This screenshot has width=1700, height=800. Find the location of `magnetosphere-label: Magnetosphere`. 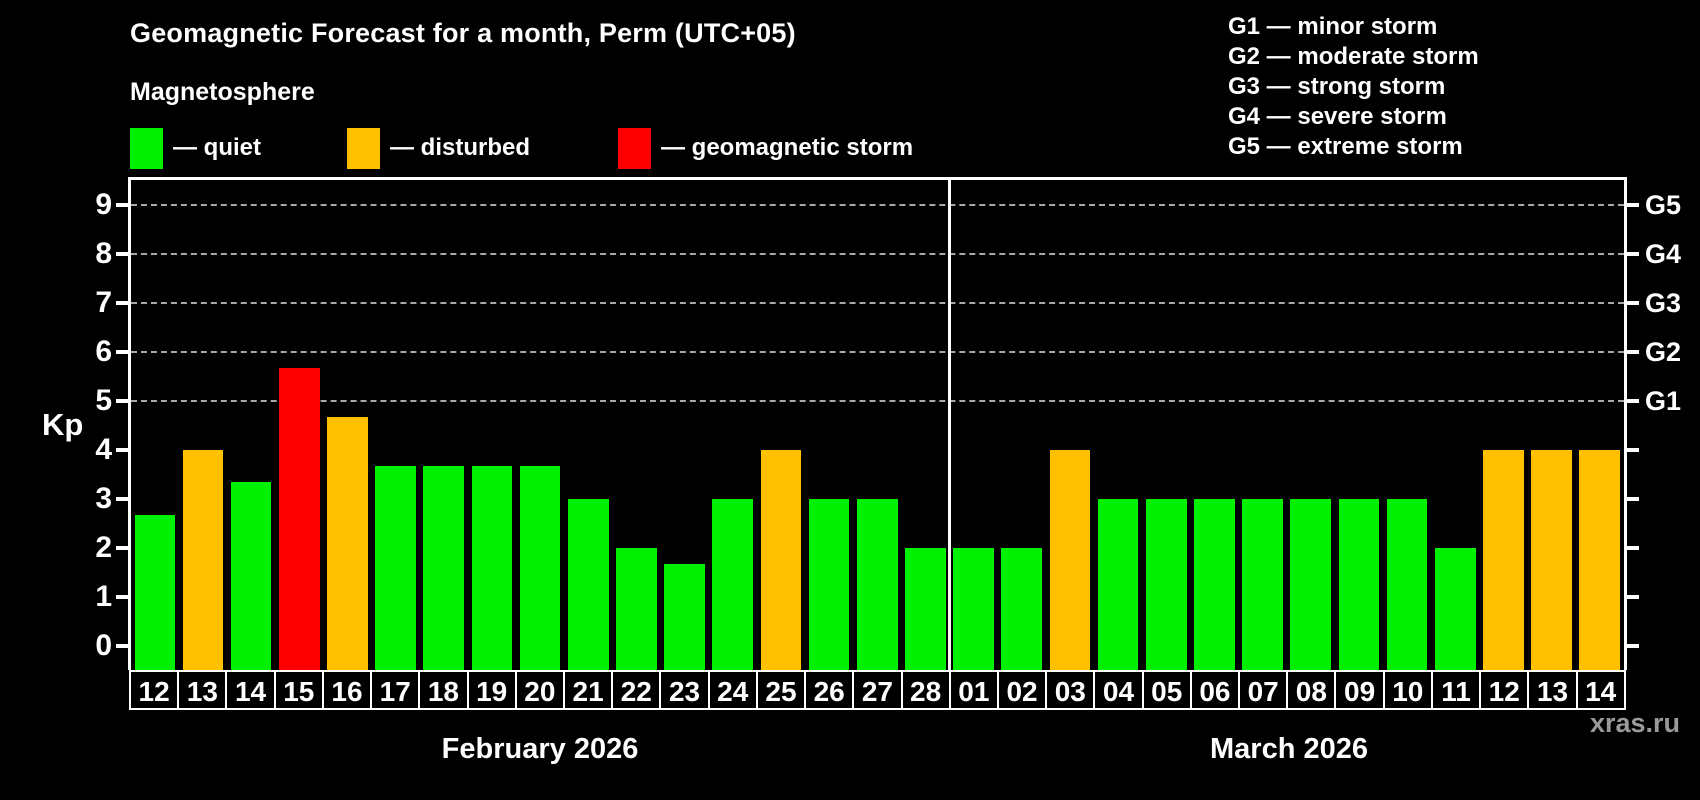

magnetosphere-label: Magnetosphere is located at coordinates (222, 92).